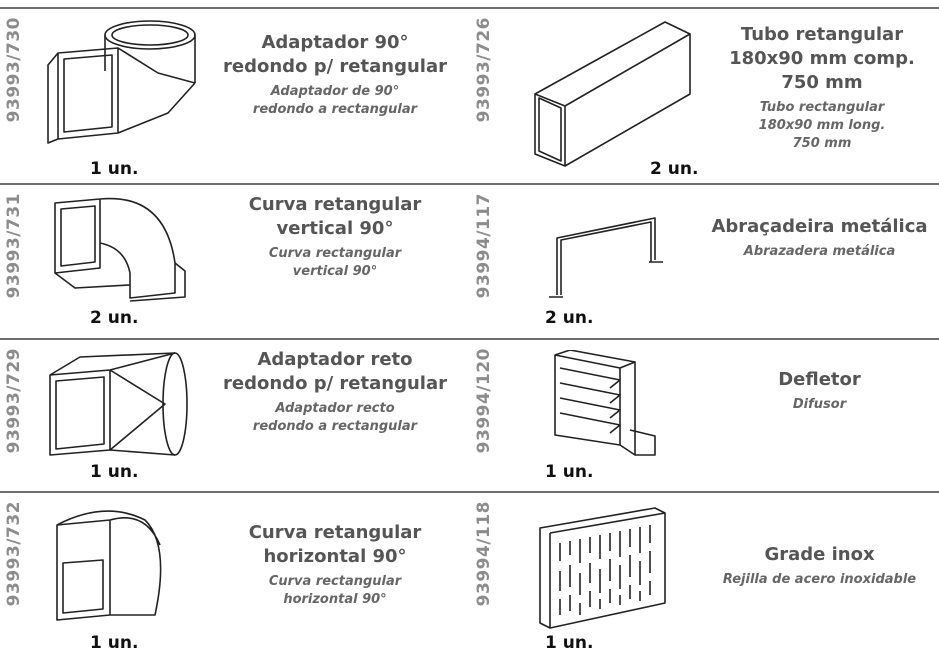 The width and height of the screenshot is (939, 660). Describe the element at coordinates (335, 556) in the screenshot. I see `title-line: horizontal 90°` at that location.